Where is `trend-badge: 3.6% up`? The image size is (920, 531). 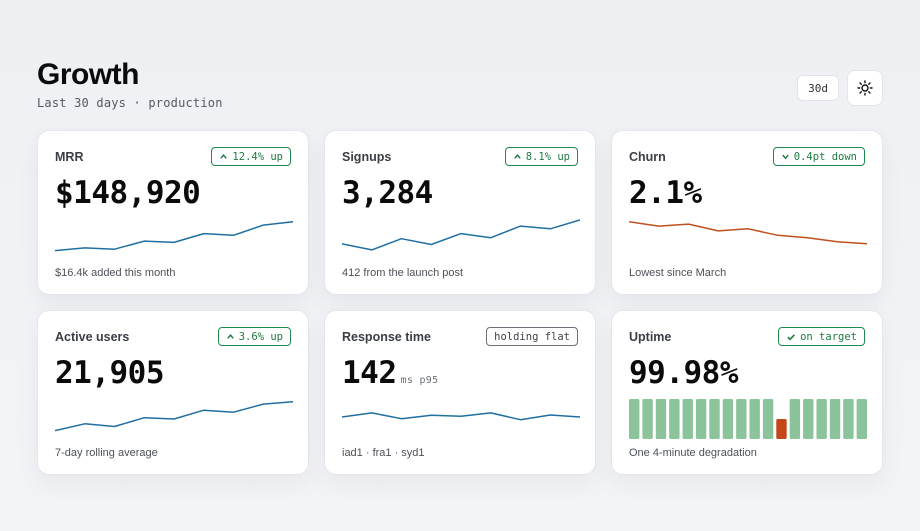
trend-badge: 3.6% up is located at coordinates (254, 336).